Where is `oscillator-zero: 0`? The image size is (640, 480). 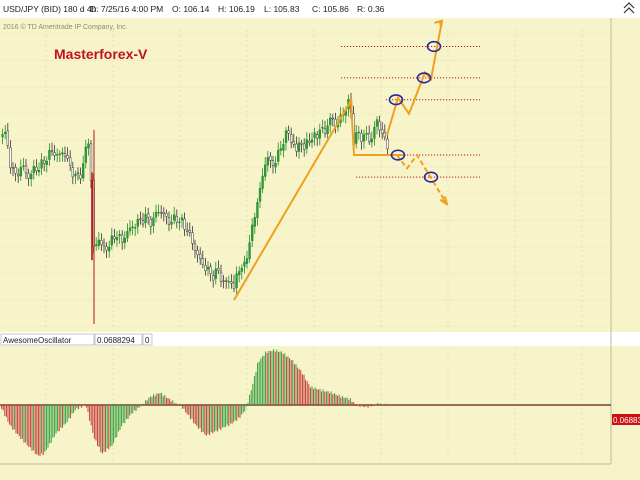 oscillator-zero: 0 is located at coordinates (147, 340).